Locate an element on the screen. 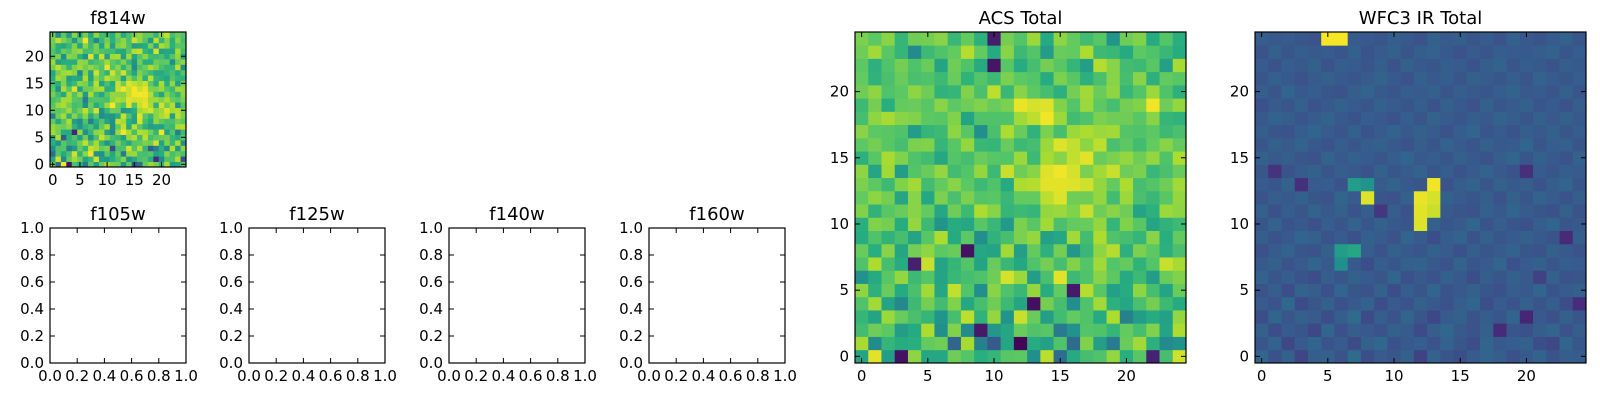 The height and width of the screenshot is (400, 1600). y-tick-label: 0.6 is located at coordinates (431, 282).